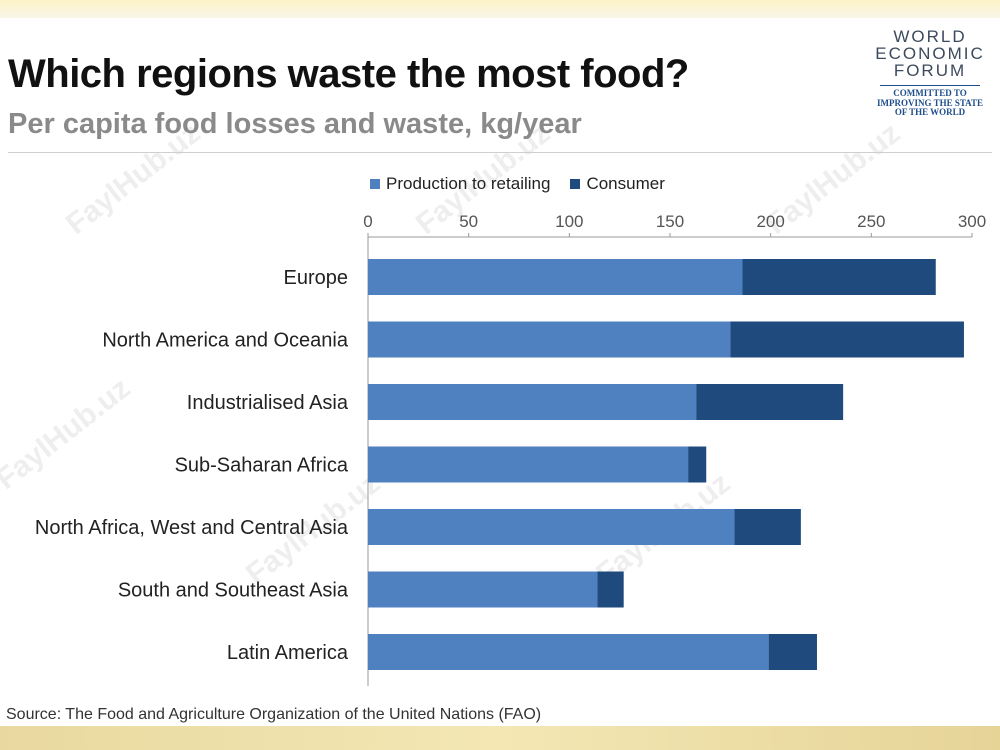  What do you see at coordinates (972, 221) in the screenshot?
I see `x-tick-label: 300` at bounding box center [972, 221].